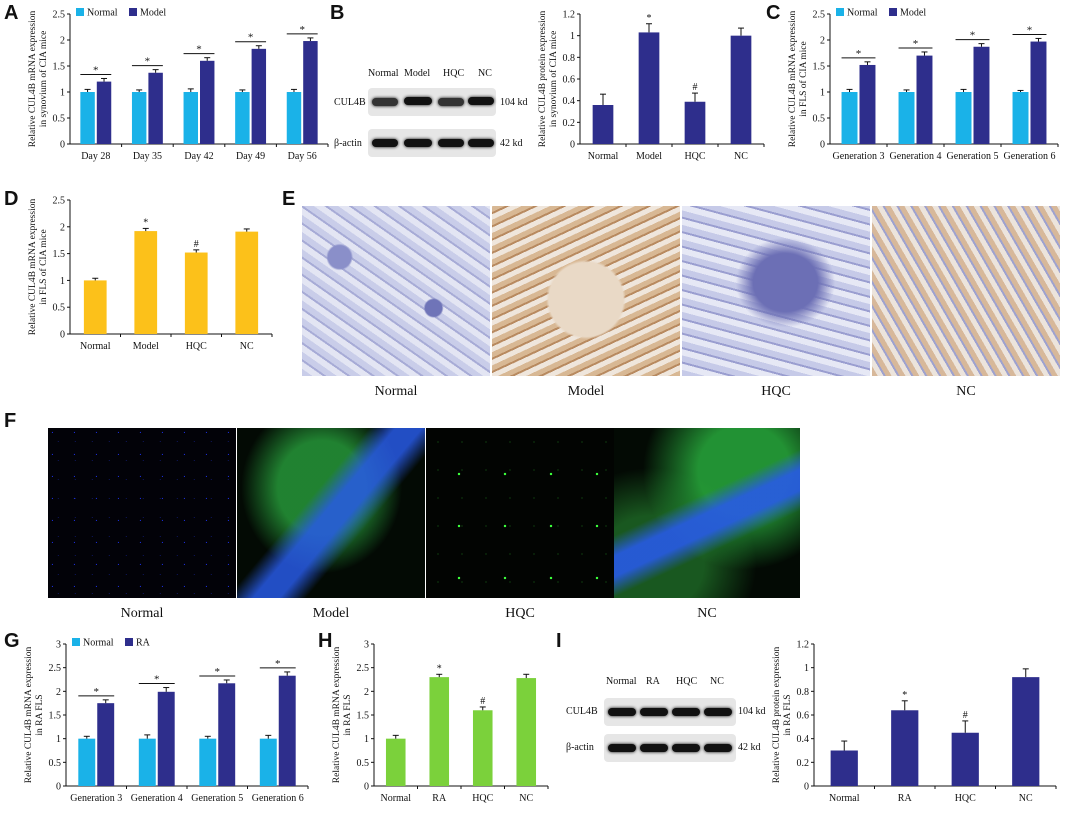 The width and height of the screenshot is (1065, 819). I want to click on ihc-label: NC, so click(966, 391).